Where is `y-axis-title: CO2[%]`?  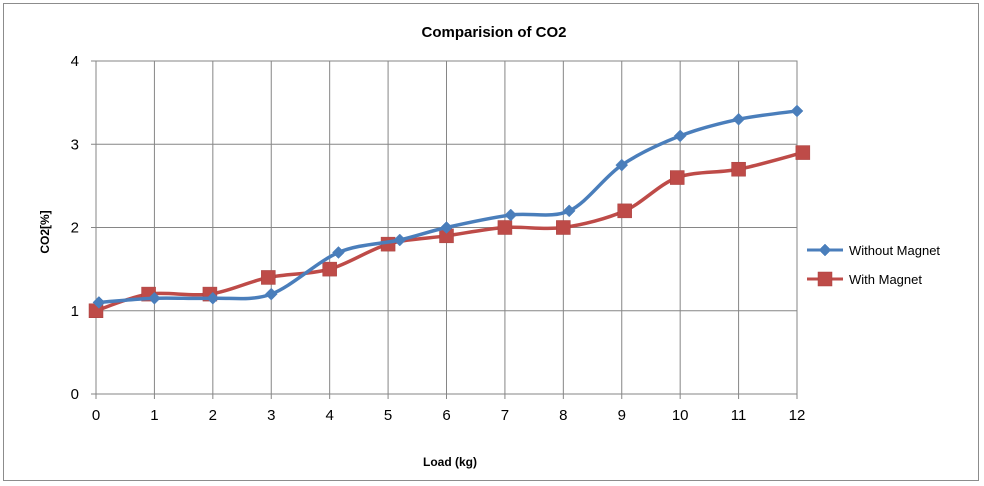 y-axis-title: CO2[%] is located at coordinates (45, 231).